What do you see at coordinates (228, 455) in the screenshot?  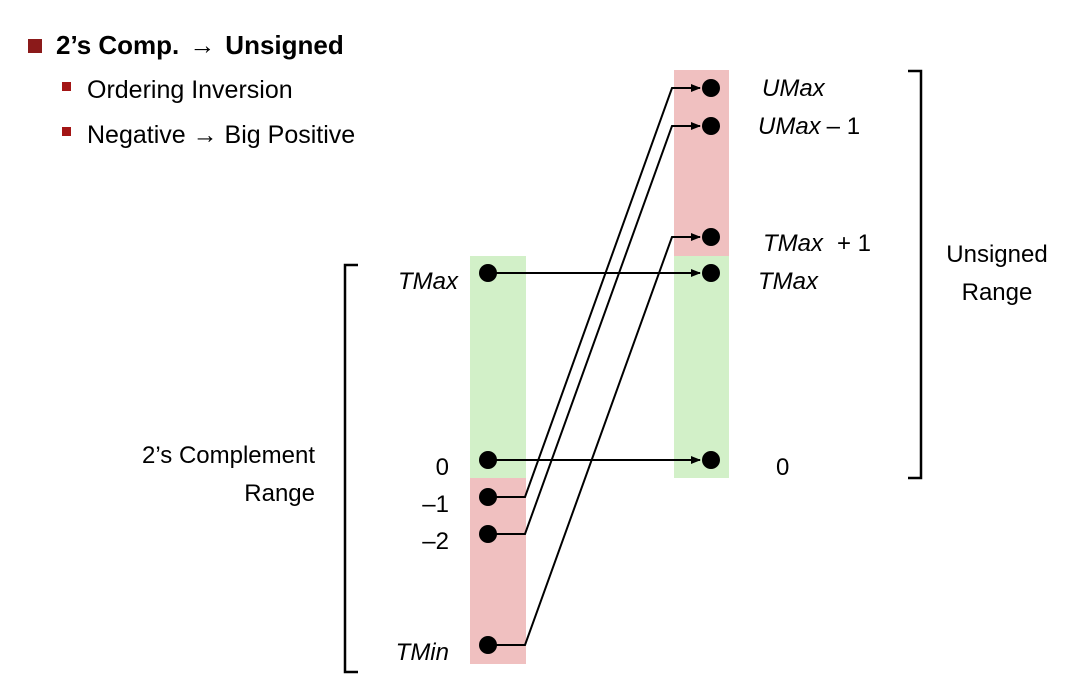 I see `left-range-label-line1: 2’s Complement` at bounding box center [228, 455].